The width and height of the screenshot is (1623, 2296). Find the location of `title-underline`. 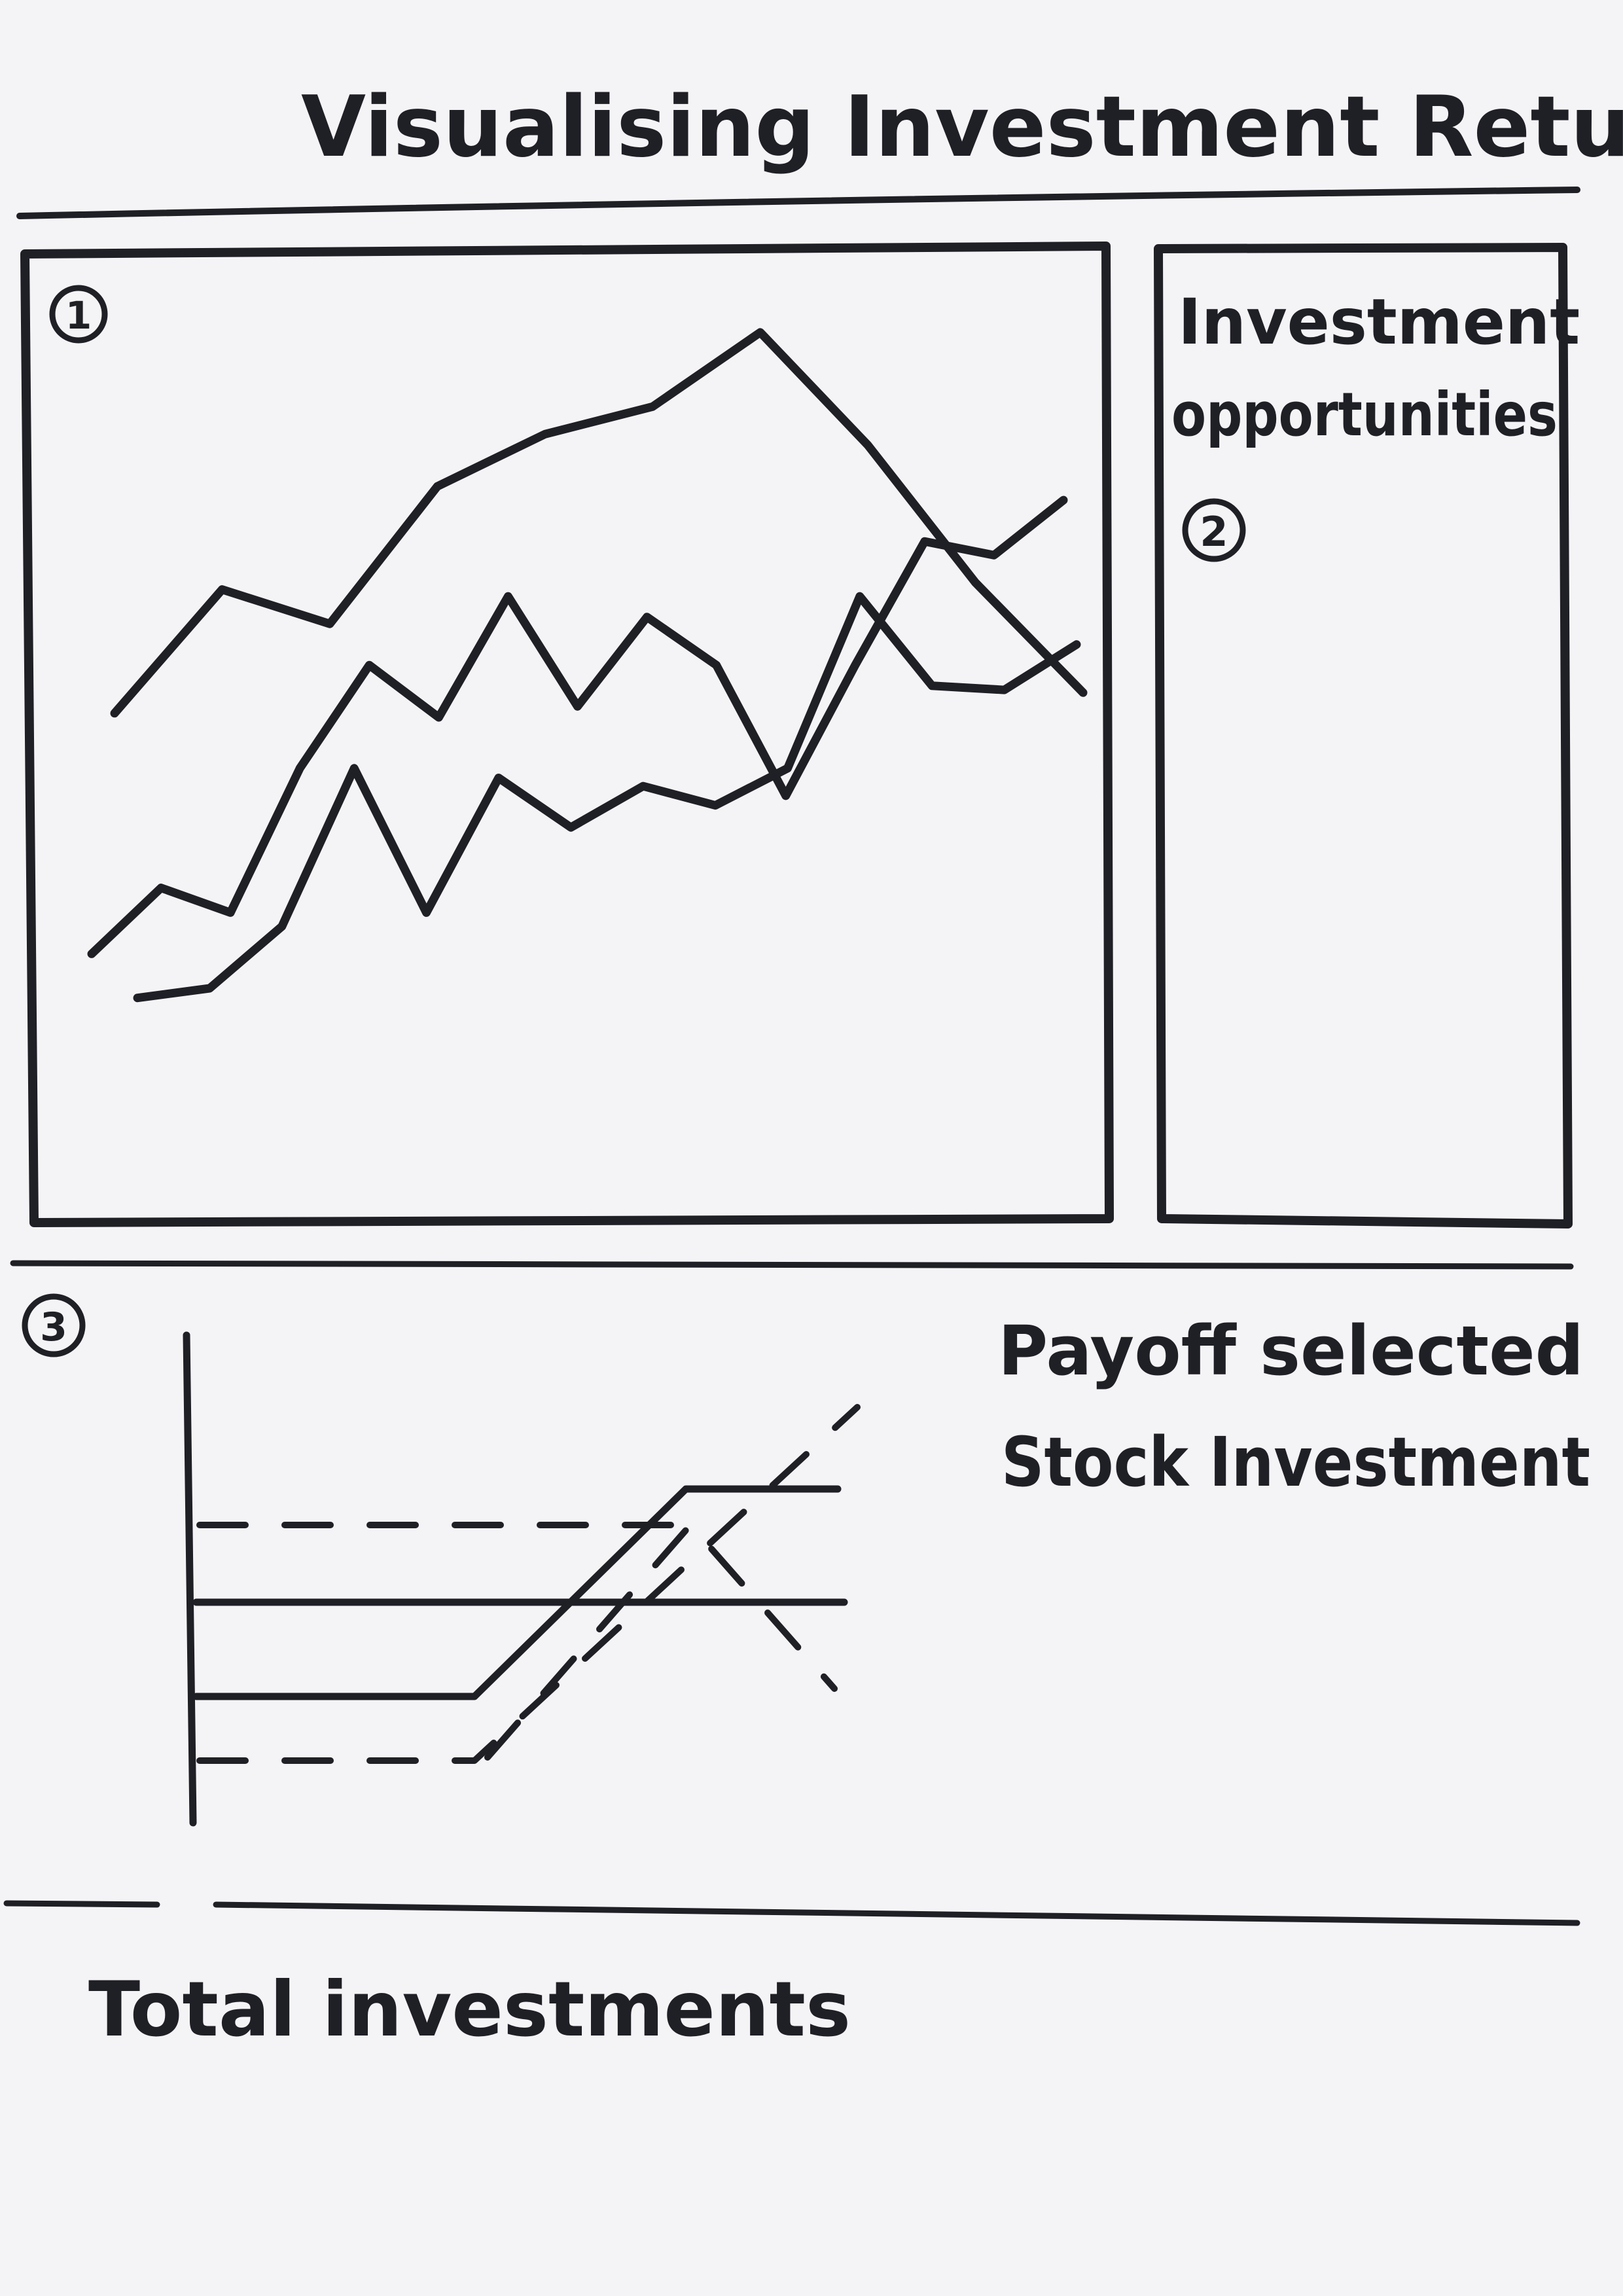

title-underline is located at coordinates (798, 203).